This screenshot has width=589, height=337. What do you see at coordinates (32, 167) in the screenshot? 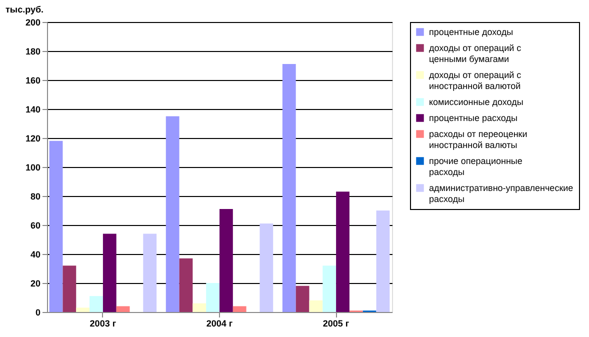
I see `y-tick-label: 100` at bounding box center [32, 167].